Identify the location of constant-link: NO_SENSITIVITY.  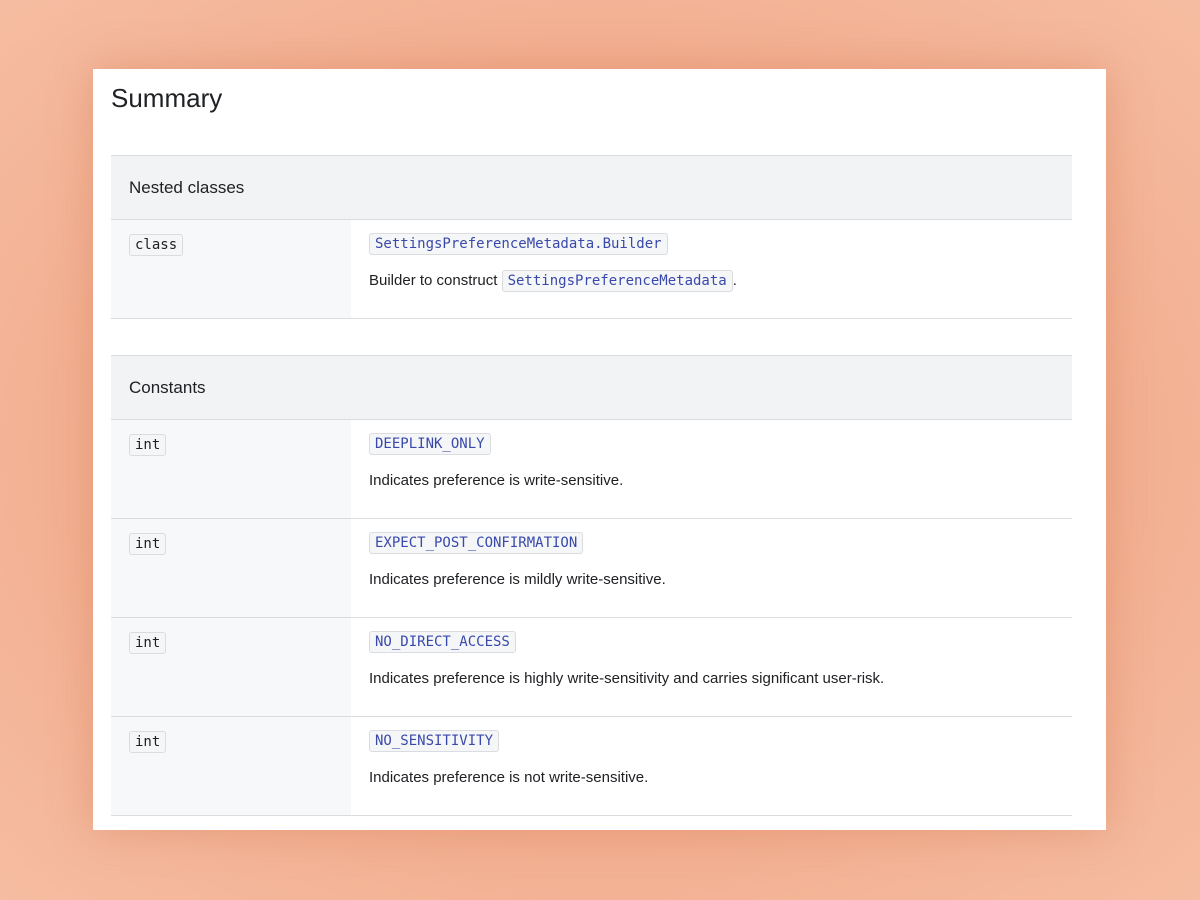
(434, 741).